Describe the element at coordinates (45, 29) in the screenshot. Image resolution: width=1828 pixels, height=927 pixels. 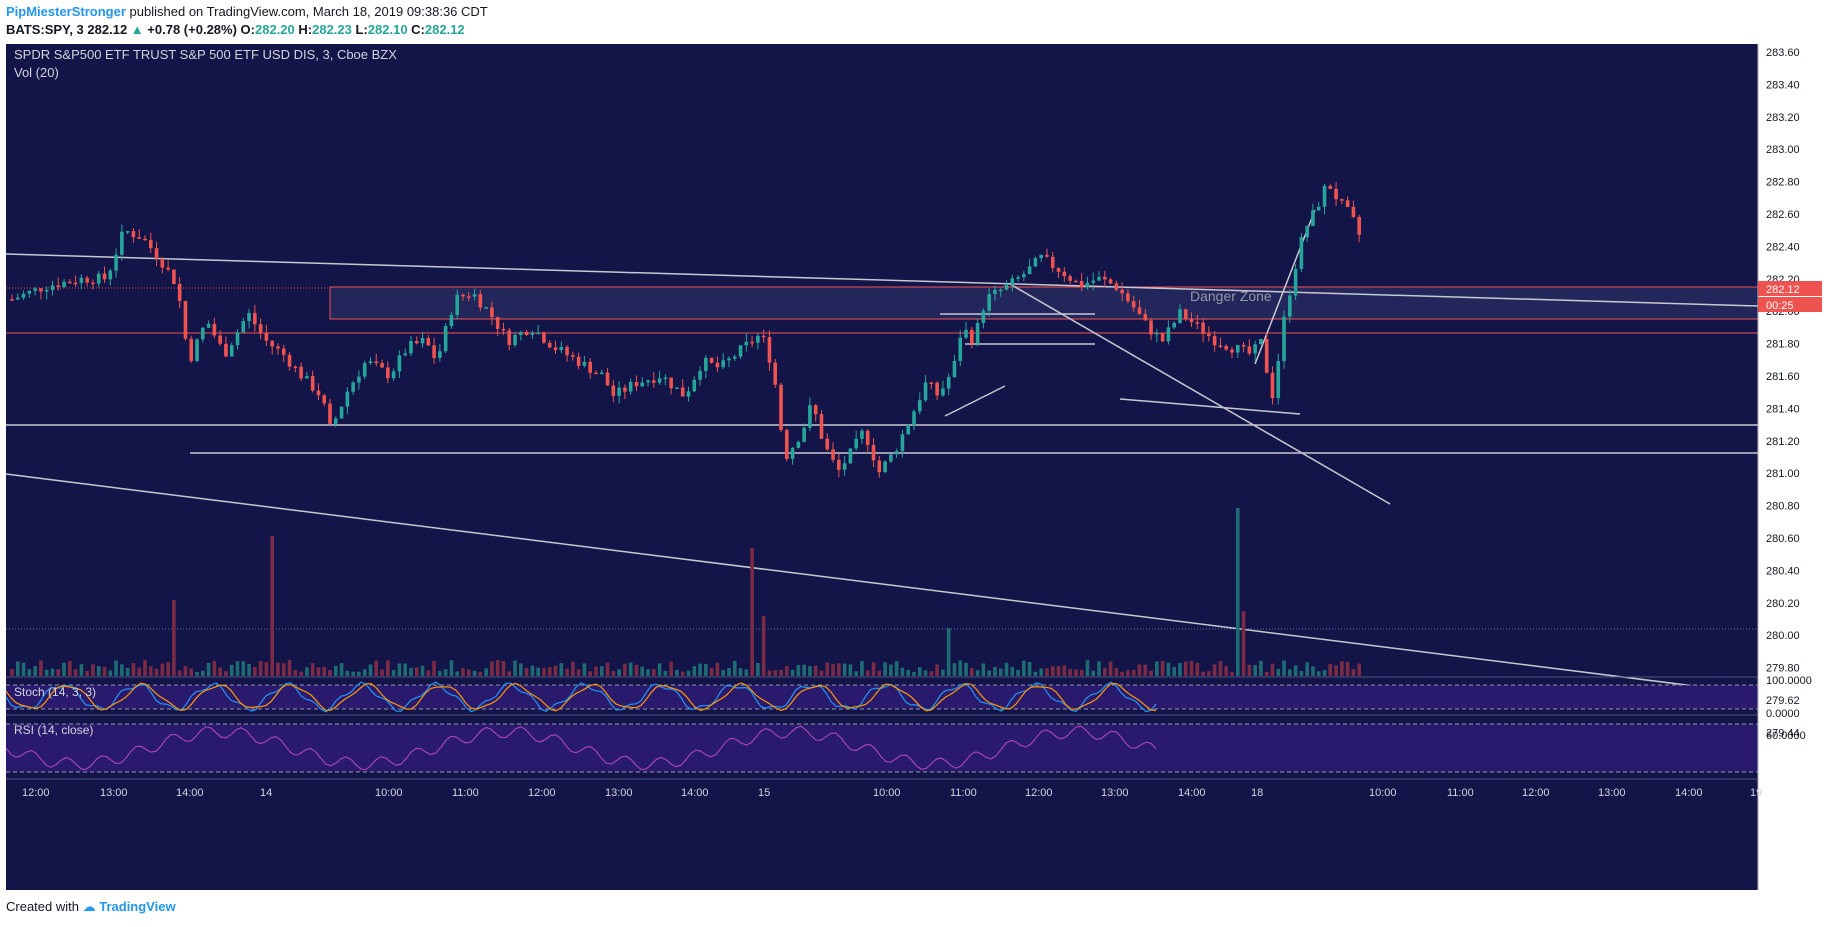
I see `symbol-label: BATS:SPY, 3` at that location.